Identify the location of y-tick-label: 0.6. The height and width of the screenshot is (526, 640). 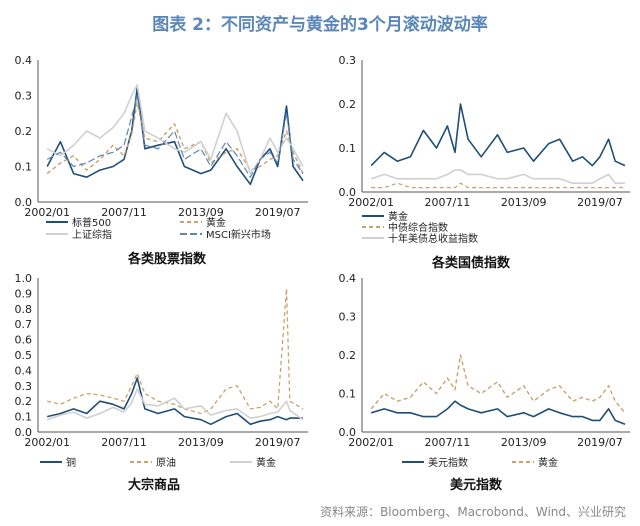
(24, 340).